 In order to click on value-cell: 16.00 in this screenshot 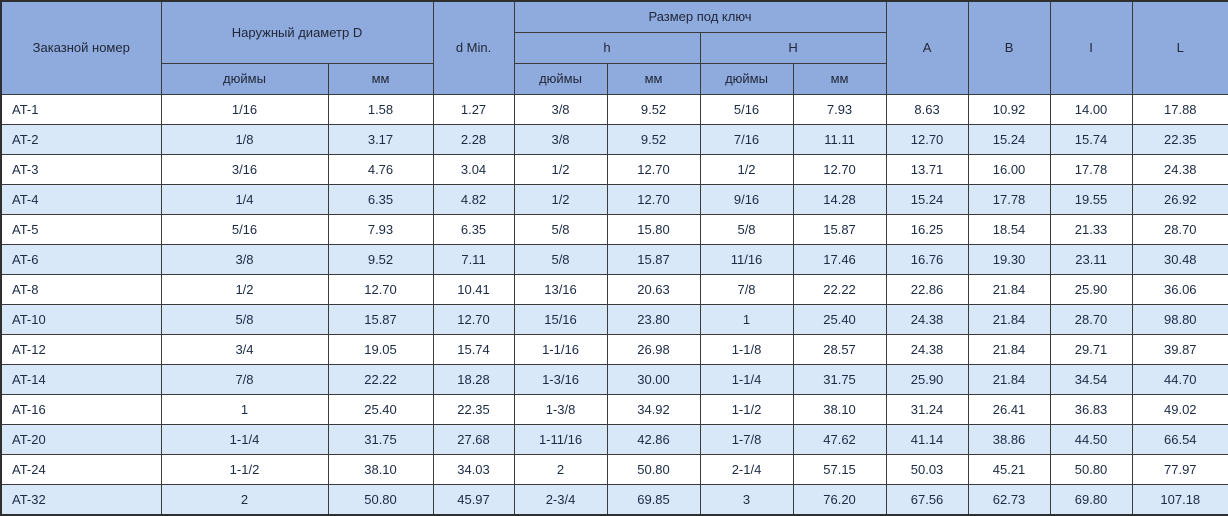, I will do `click(1009, 169)`.